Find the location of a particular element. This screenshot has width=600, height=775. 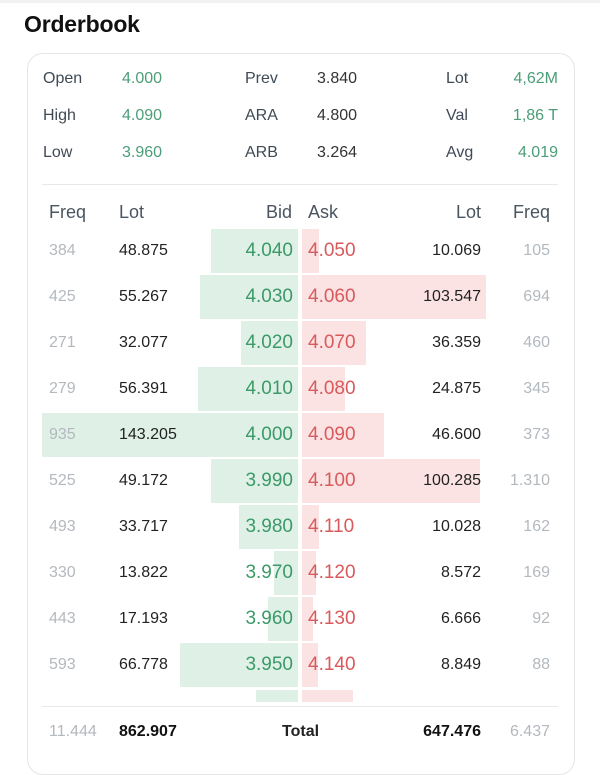

stats-divider is located at coordinates (300, 184).